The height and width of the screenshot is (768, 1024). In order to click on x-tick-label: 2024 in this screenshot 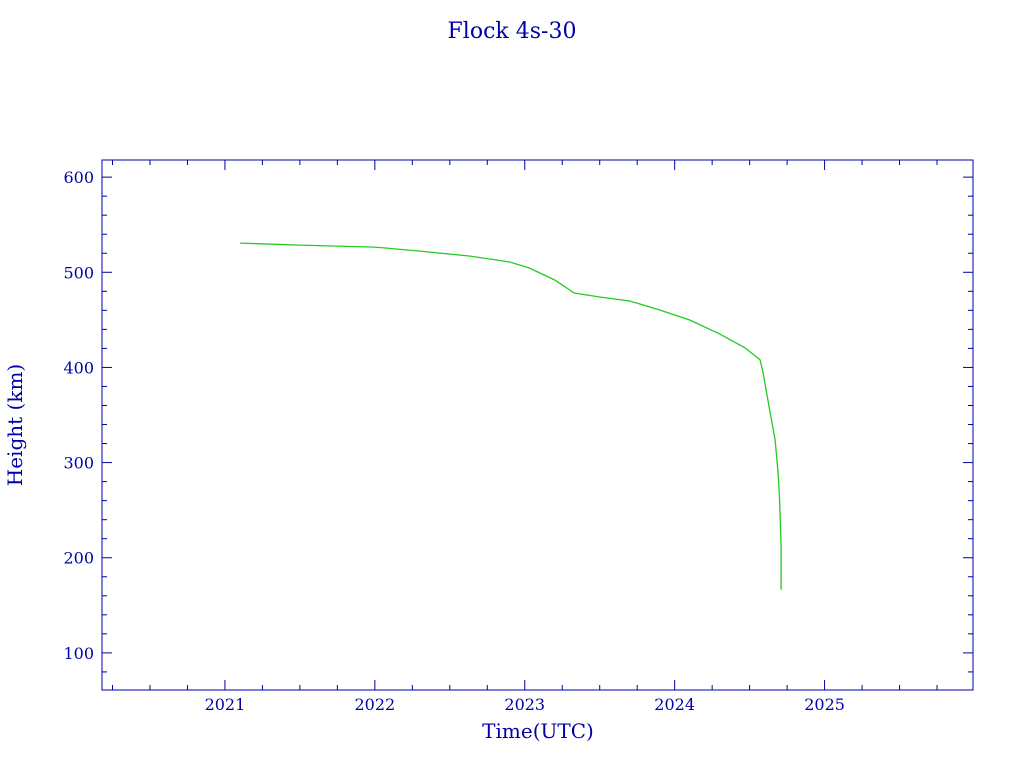, I will do `click(674, 704)`.